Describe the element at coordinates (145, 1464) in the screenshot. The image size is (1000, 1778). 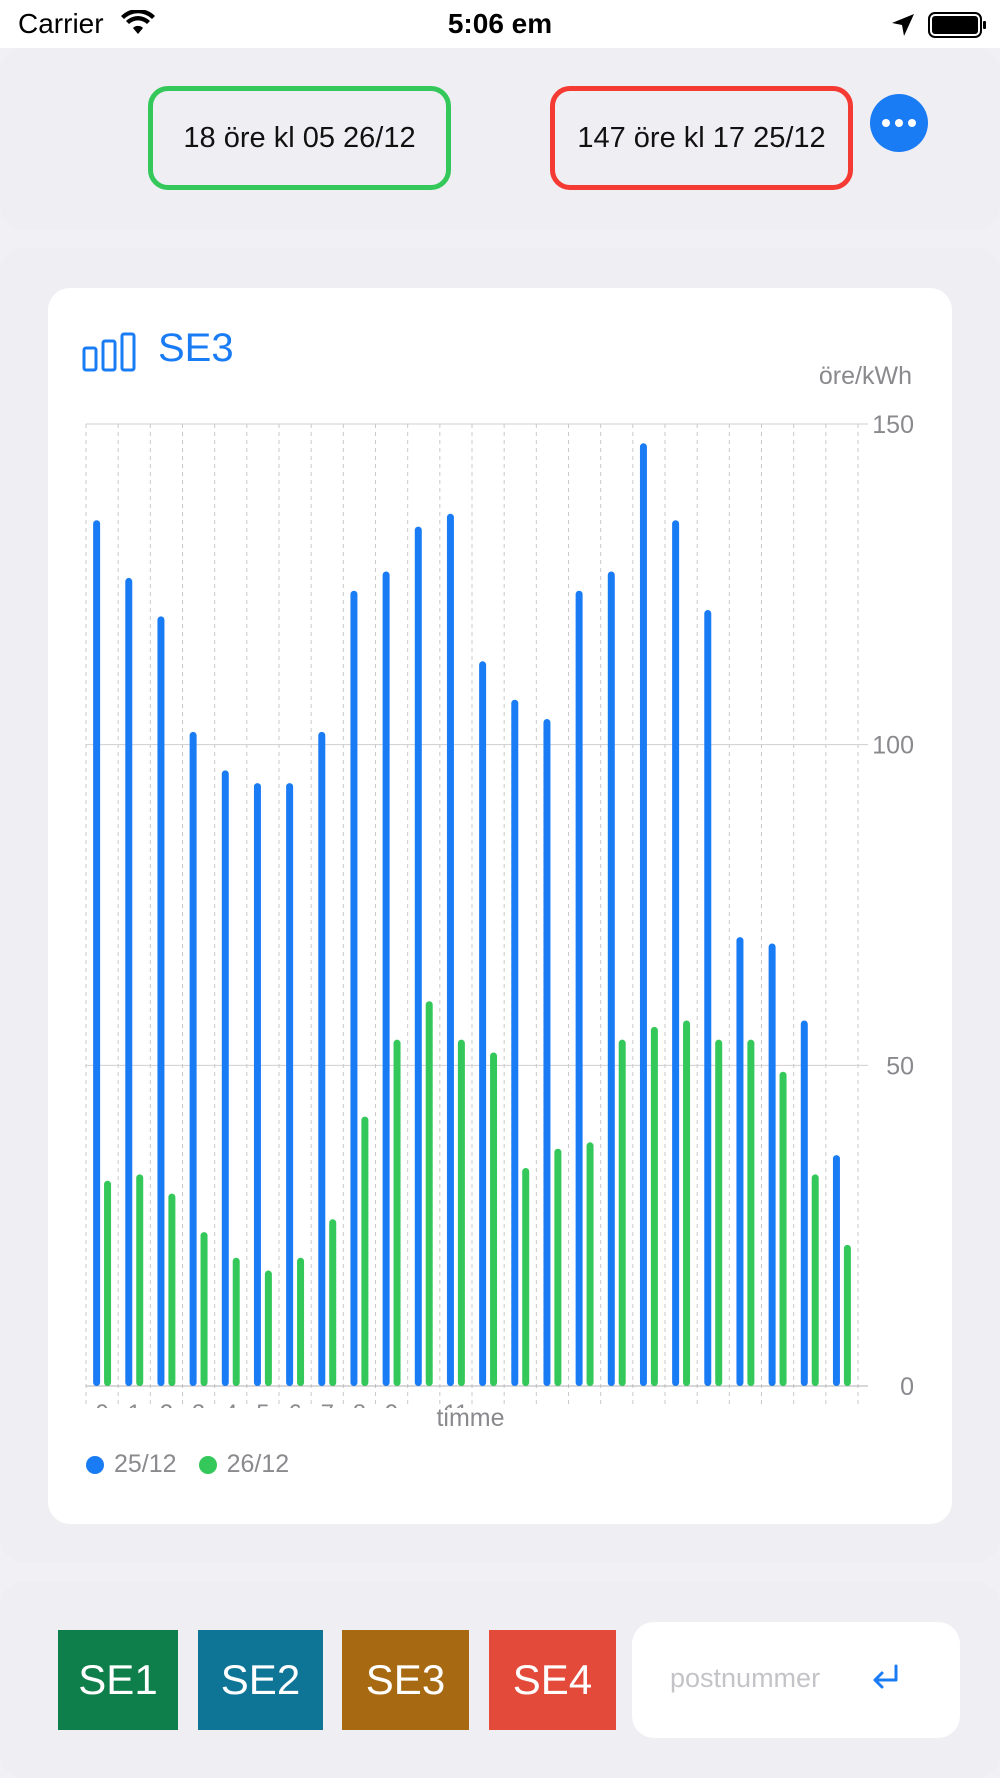
I see `legend-label-series-1: 25/12` at that location.